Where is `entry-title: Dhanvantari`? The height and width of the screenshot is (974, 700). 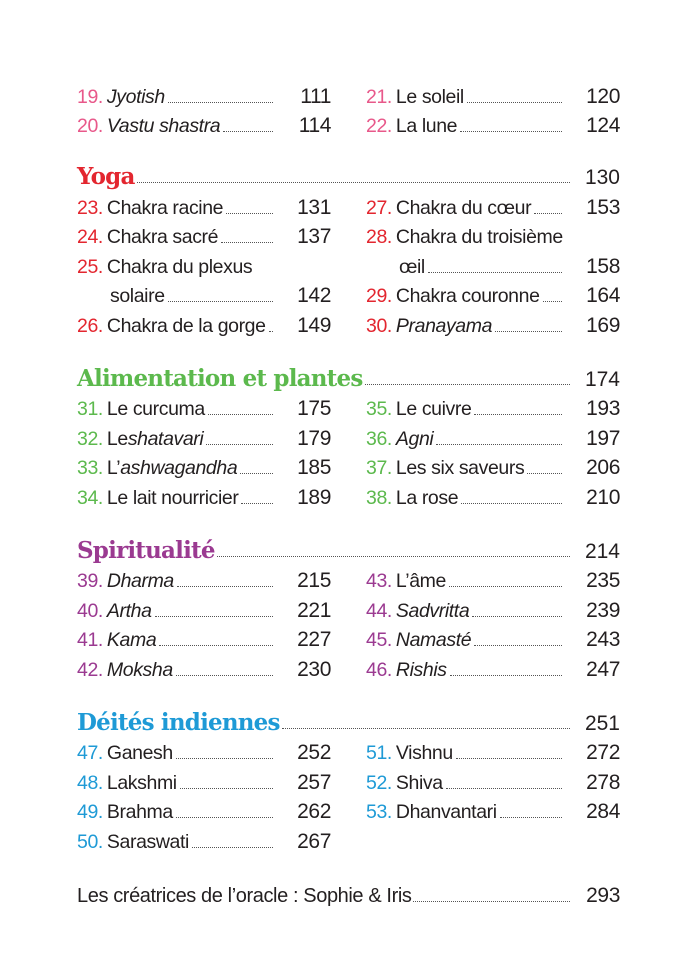
entry-title: Dhanvantari is located at coordinates (446, 812).